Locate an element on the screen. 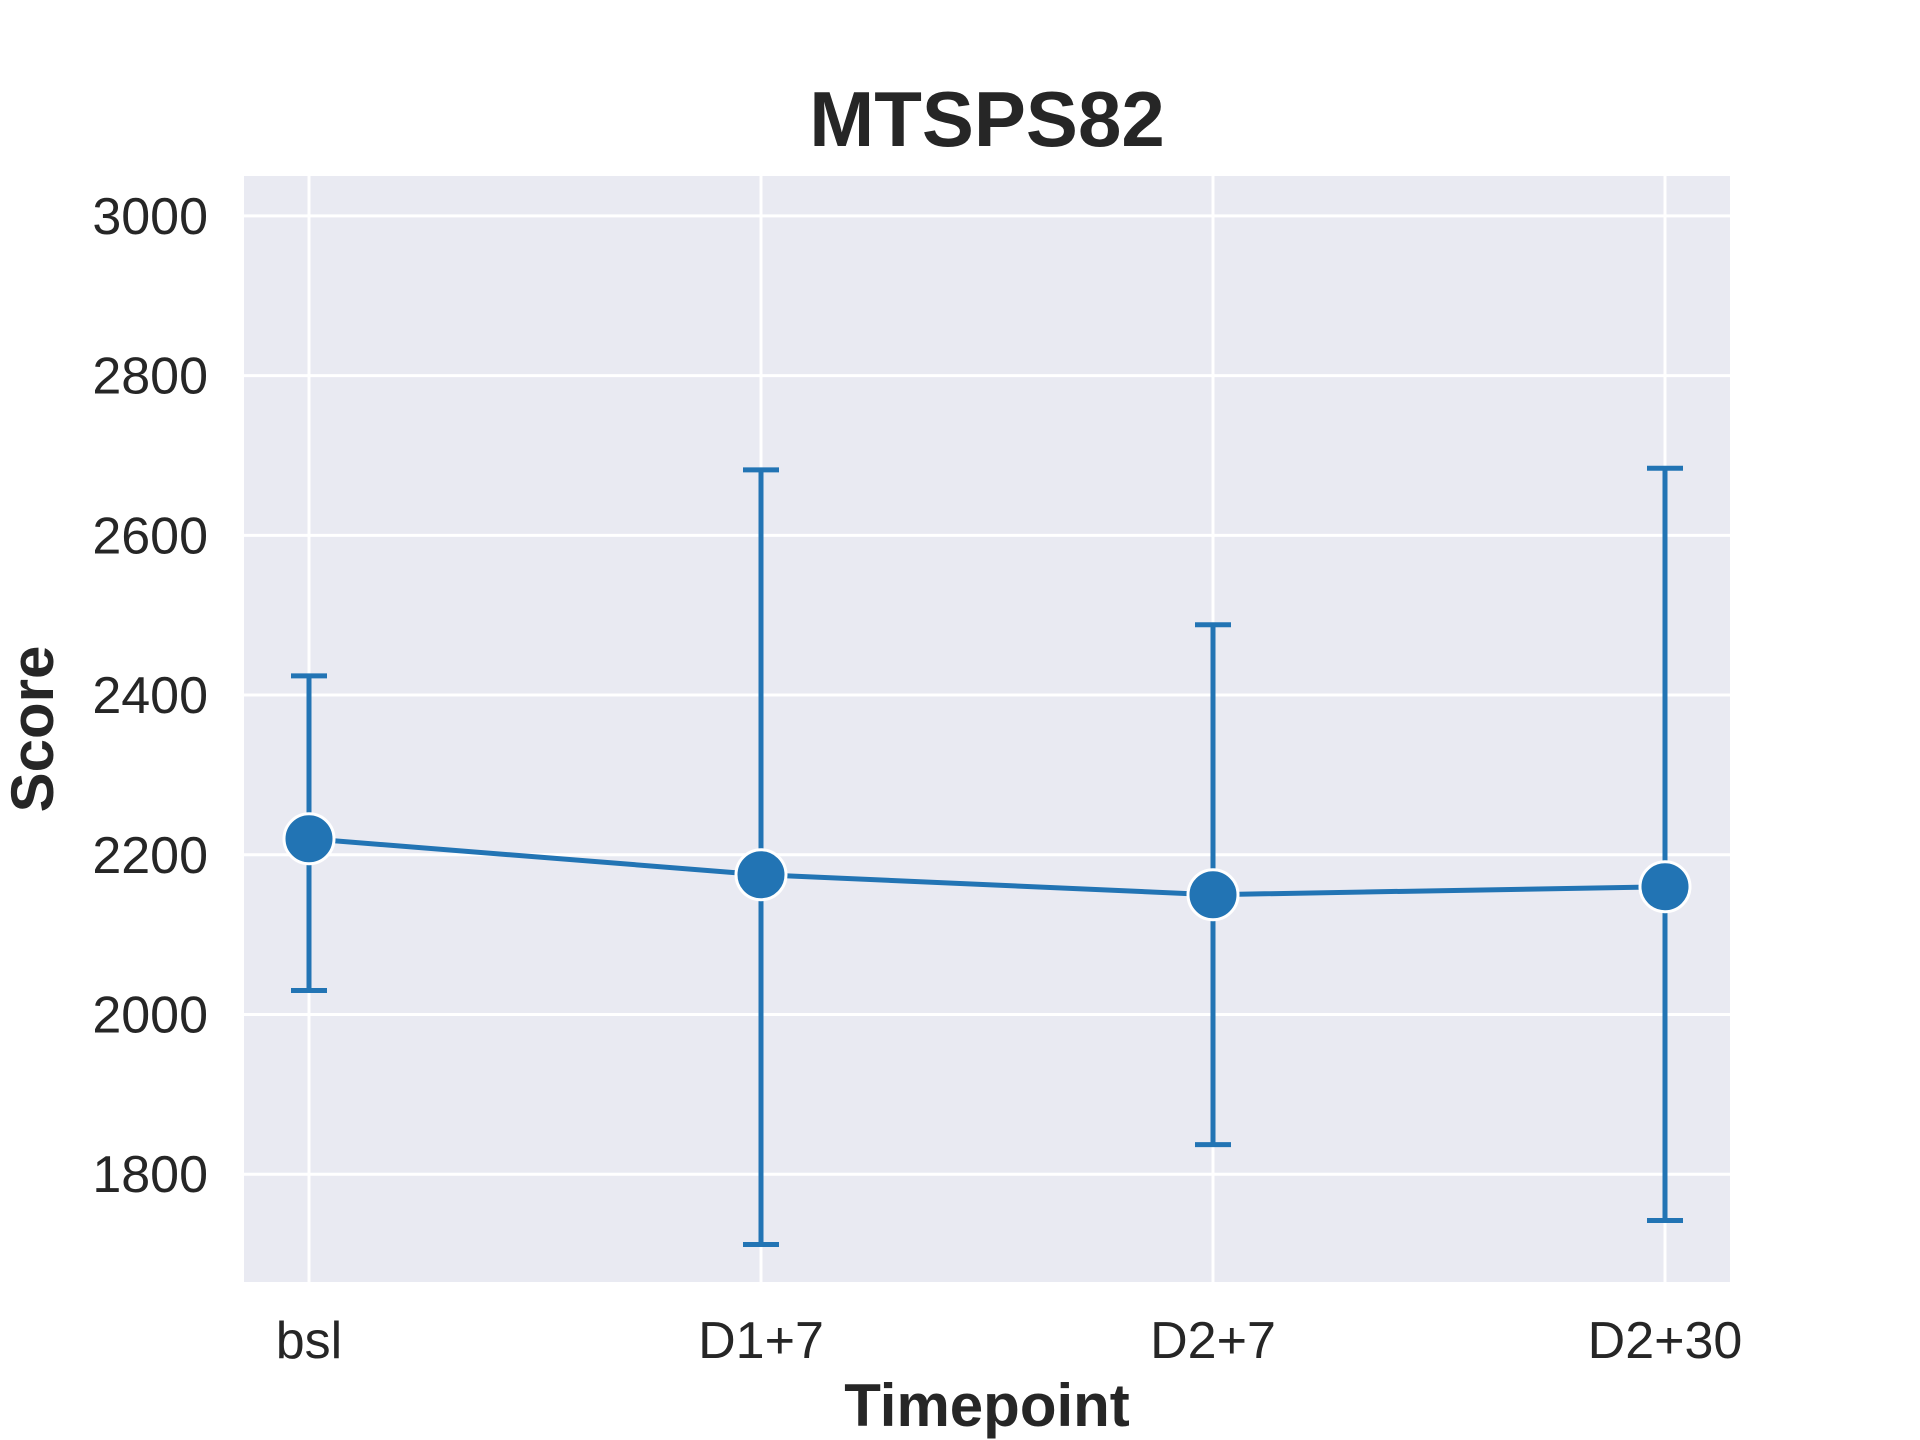  y-tick-label: 1800 is located at coordinates (150, 1175).